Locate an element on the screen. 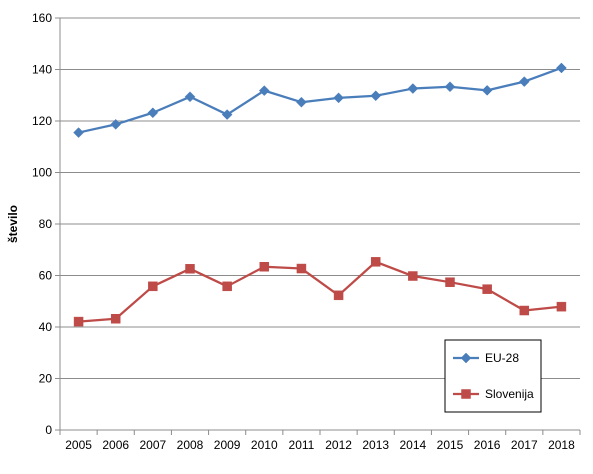  y-tick-label-80: 80 is located at coordinates (46, 224).